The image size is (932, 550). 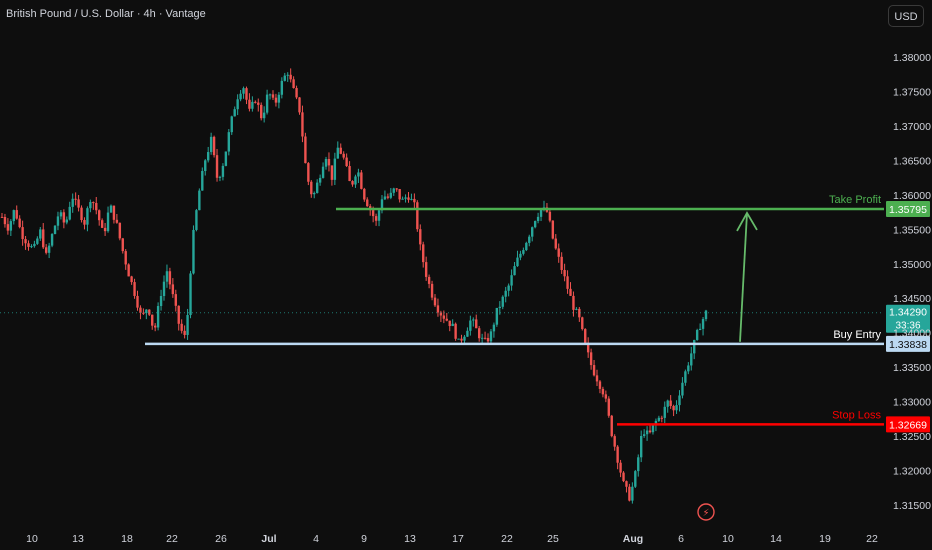 What do you see at coordinates (912, 230) in the screenshot?
I see `y-tick-label: 1.35500` at bounding box center [912, 230].